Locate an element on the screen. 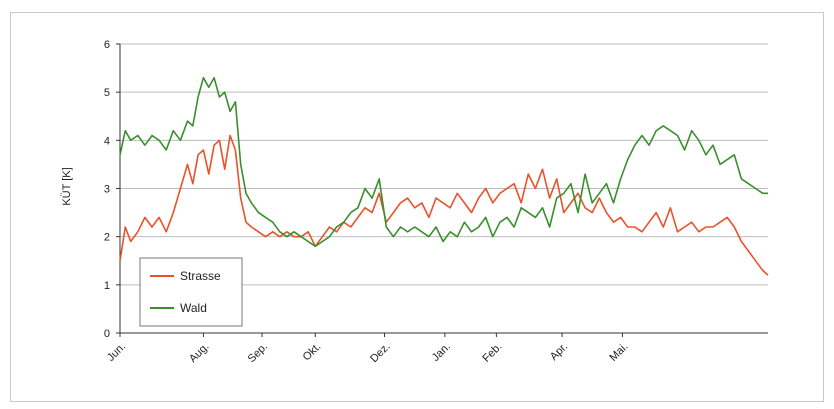 The width and height of the screenshot is (834, 409). x-tick-label: Feb. is located at coordinates (492, 353).